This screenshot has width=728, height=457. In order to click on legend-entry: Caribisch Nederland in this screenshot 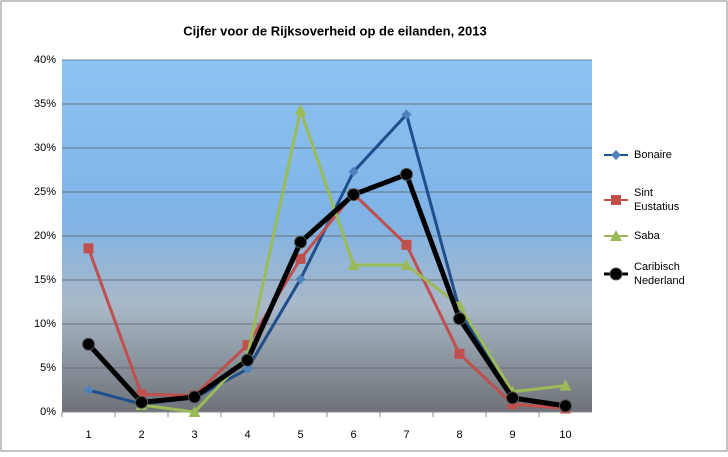, I will do `click(644, 274)`.